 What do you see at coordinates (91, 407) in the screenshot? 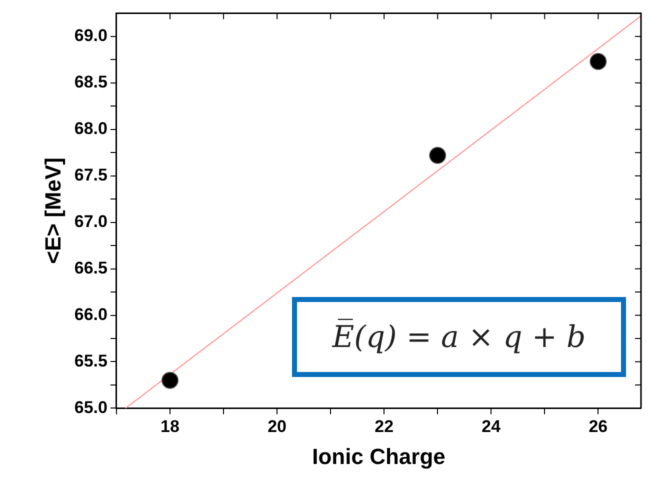
I see `y-tick-label: 65.0` at bounding box center [91, 407].